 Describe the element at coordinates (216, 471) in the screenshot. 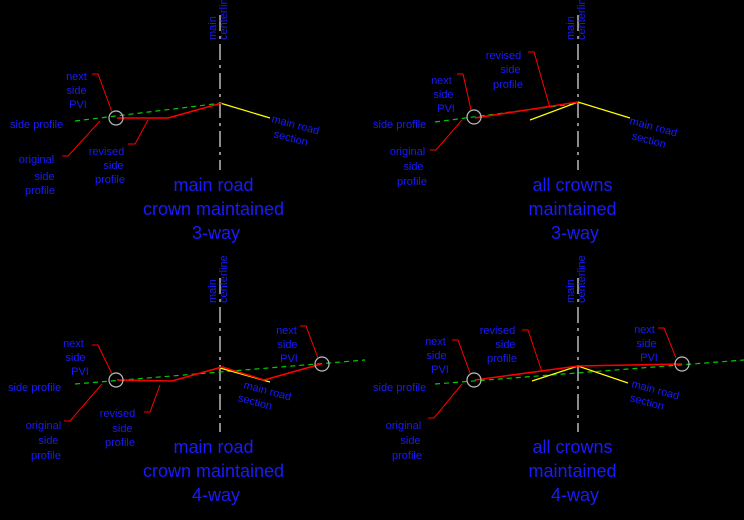

I see `panel-caption: main road crown maintained 4-way` at that location.